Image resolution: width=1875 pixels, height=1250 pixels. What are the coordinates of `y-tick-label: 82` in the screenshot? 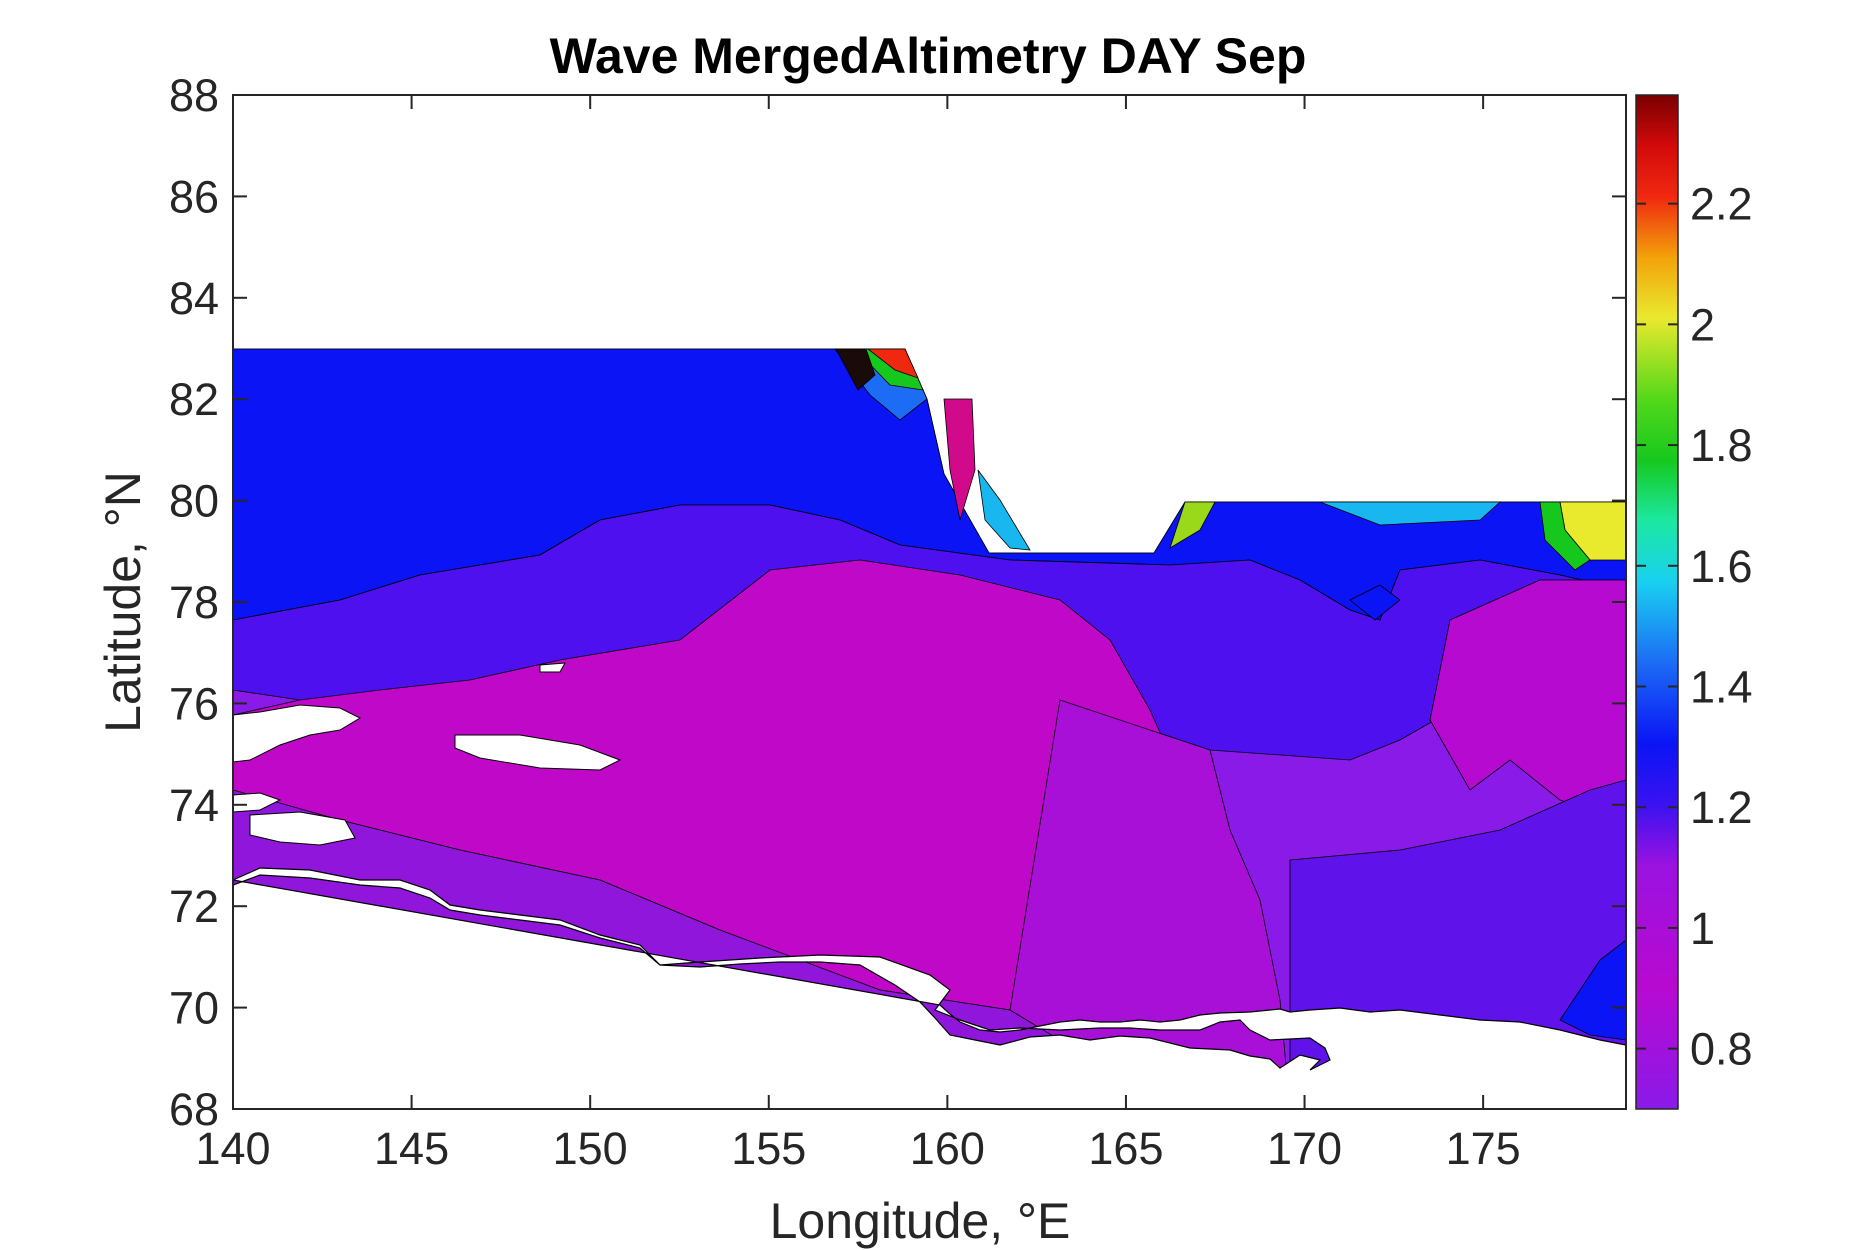 It's located at (194, 399).